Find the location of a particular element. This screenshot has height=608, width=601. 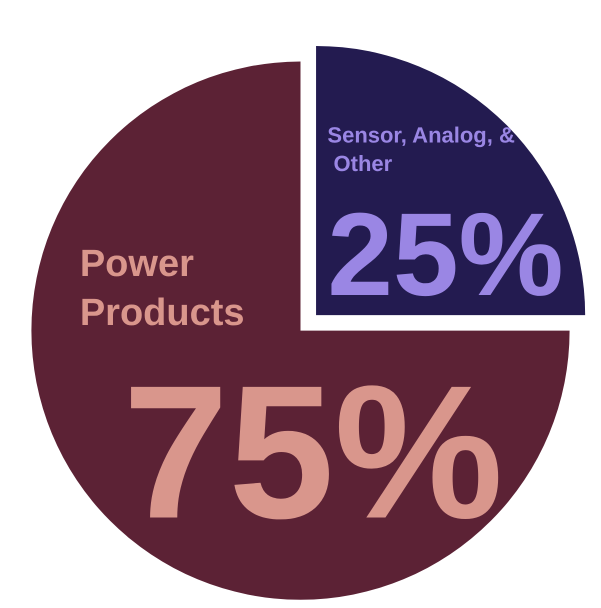

slice-label: Power Products is located at coordinates (162, 288).